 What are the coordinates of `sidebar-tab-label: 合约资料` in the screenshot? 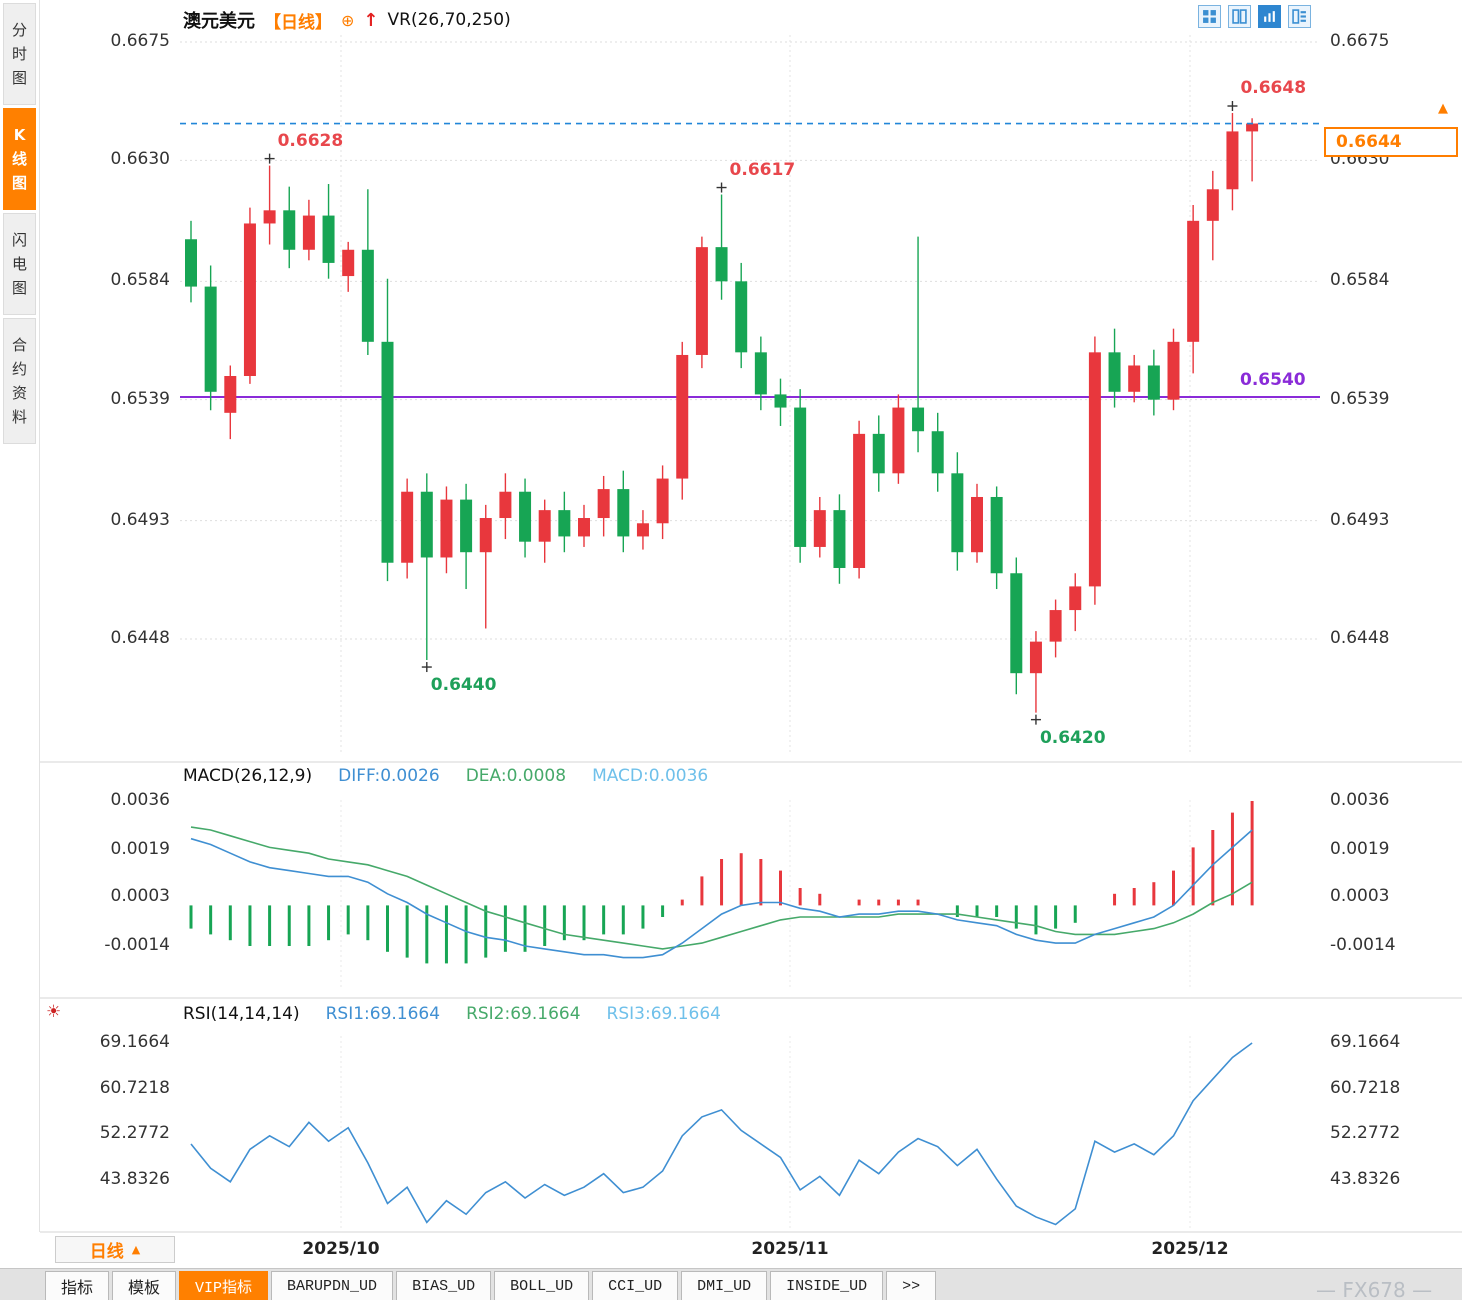 It's located at (19, 381).